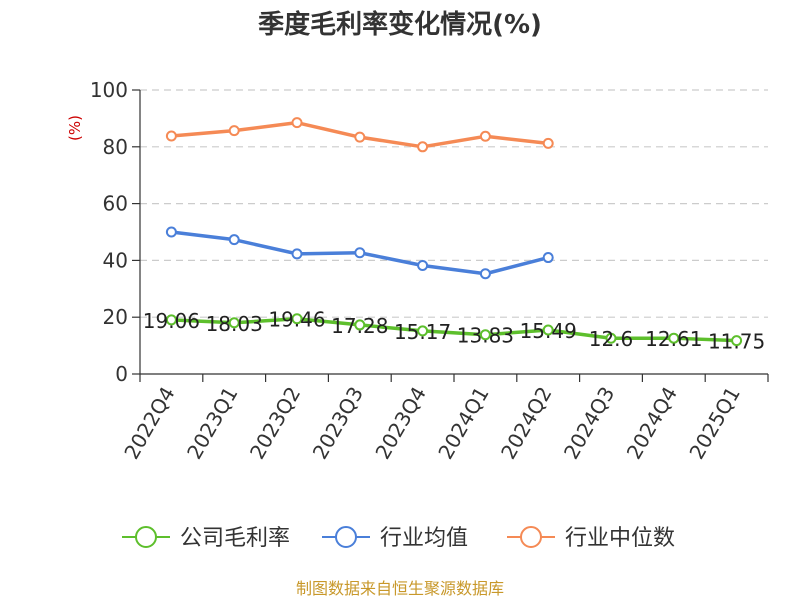 The image size is (800, 600). Describe the element at coordinates (115, 260) in the screenshot. I see `y-tick-label: 40` at that location.